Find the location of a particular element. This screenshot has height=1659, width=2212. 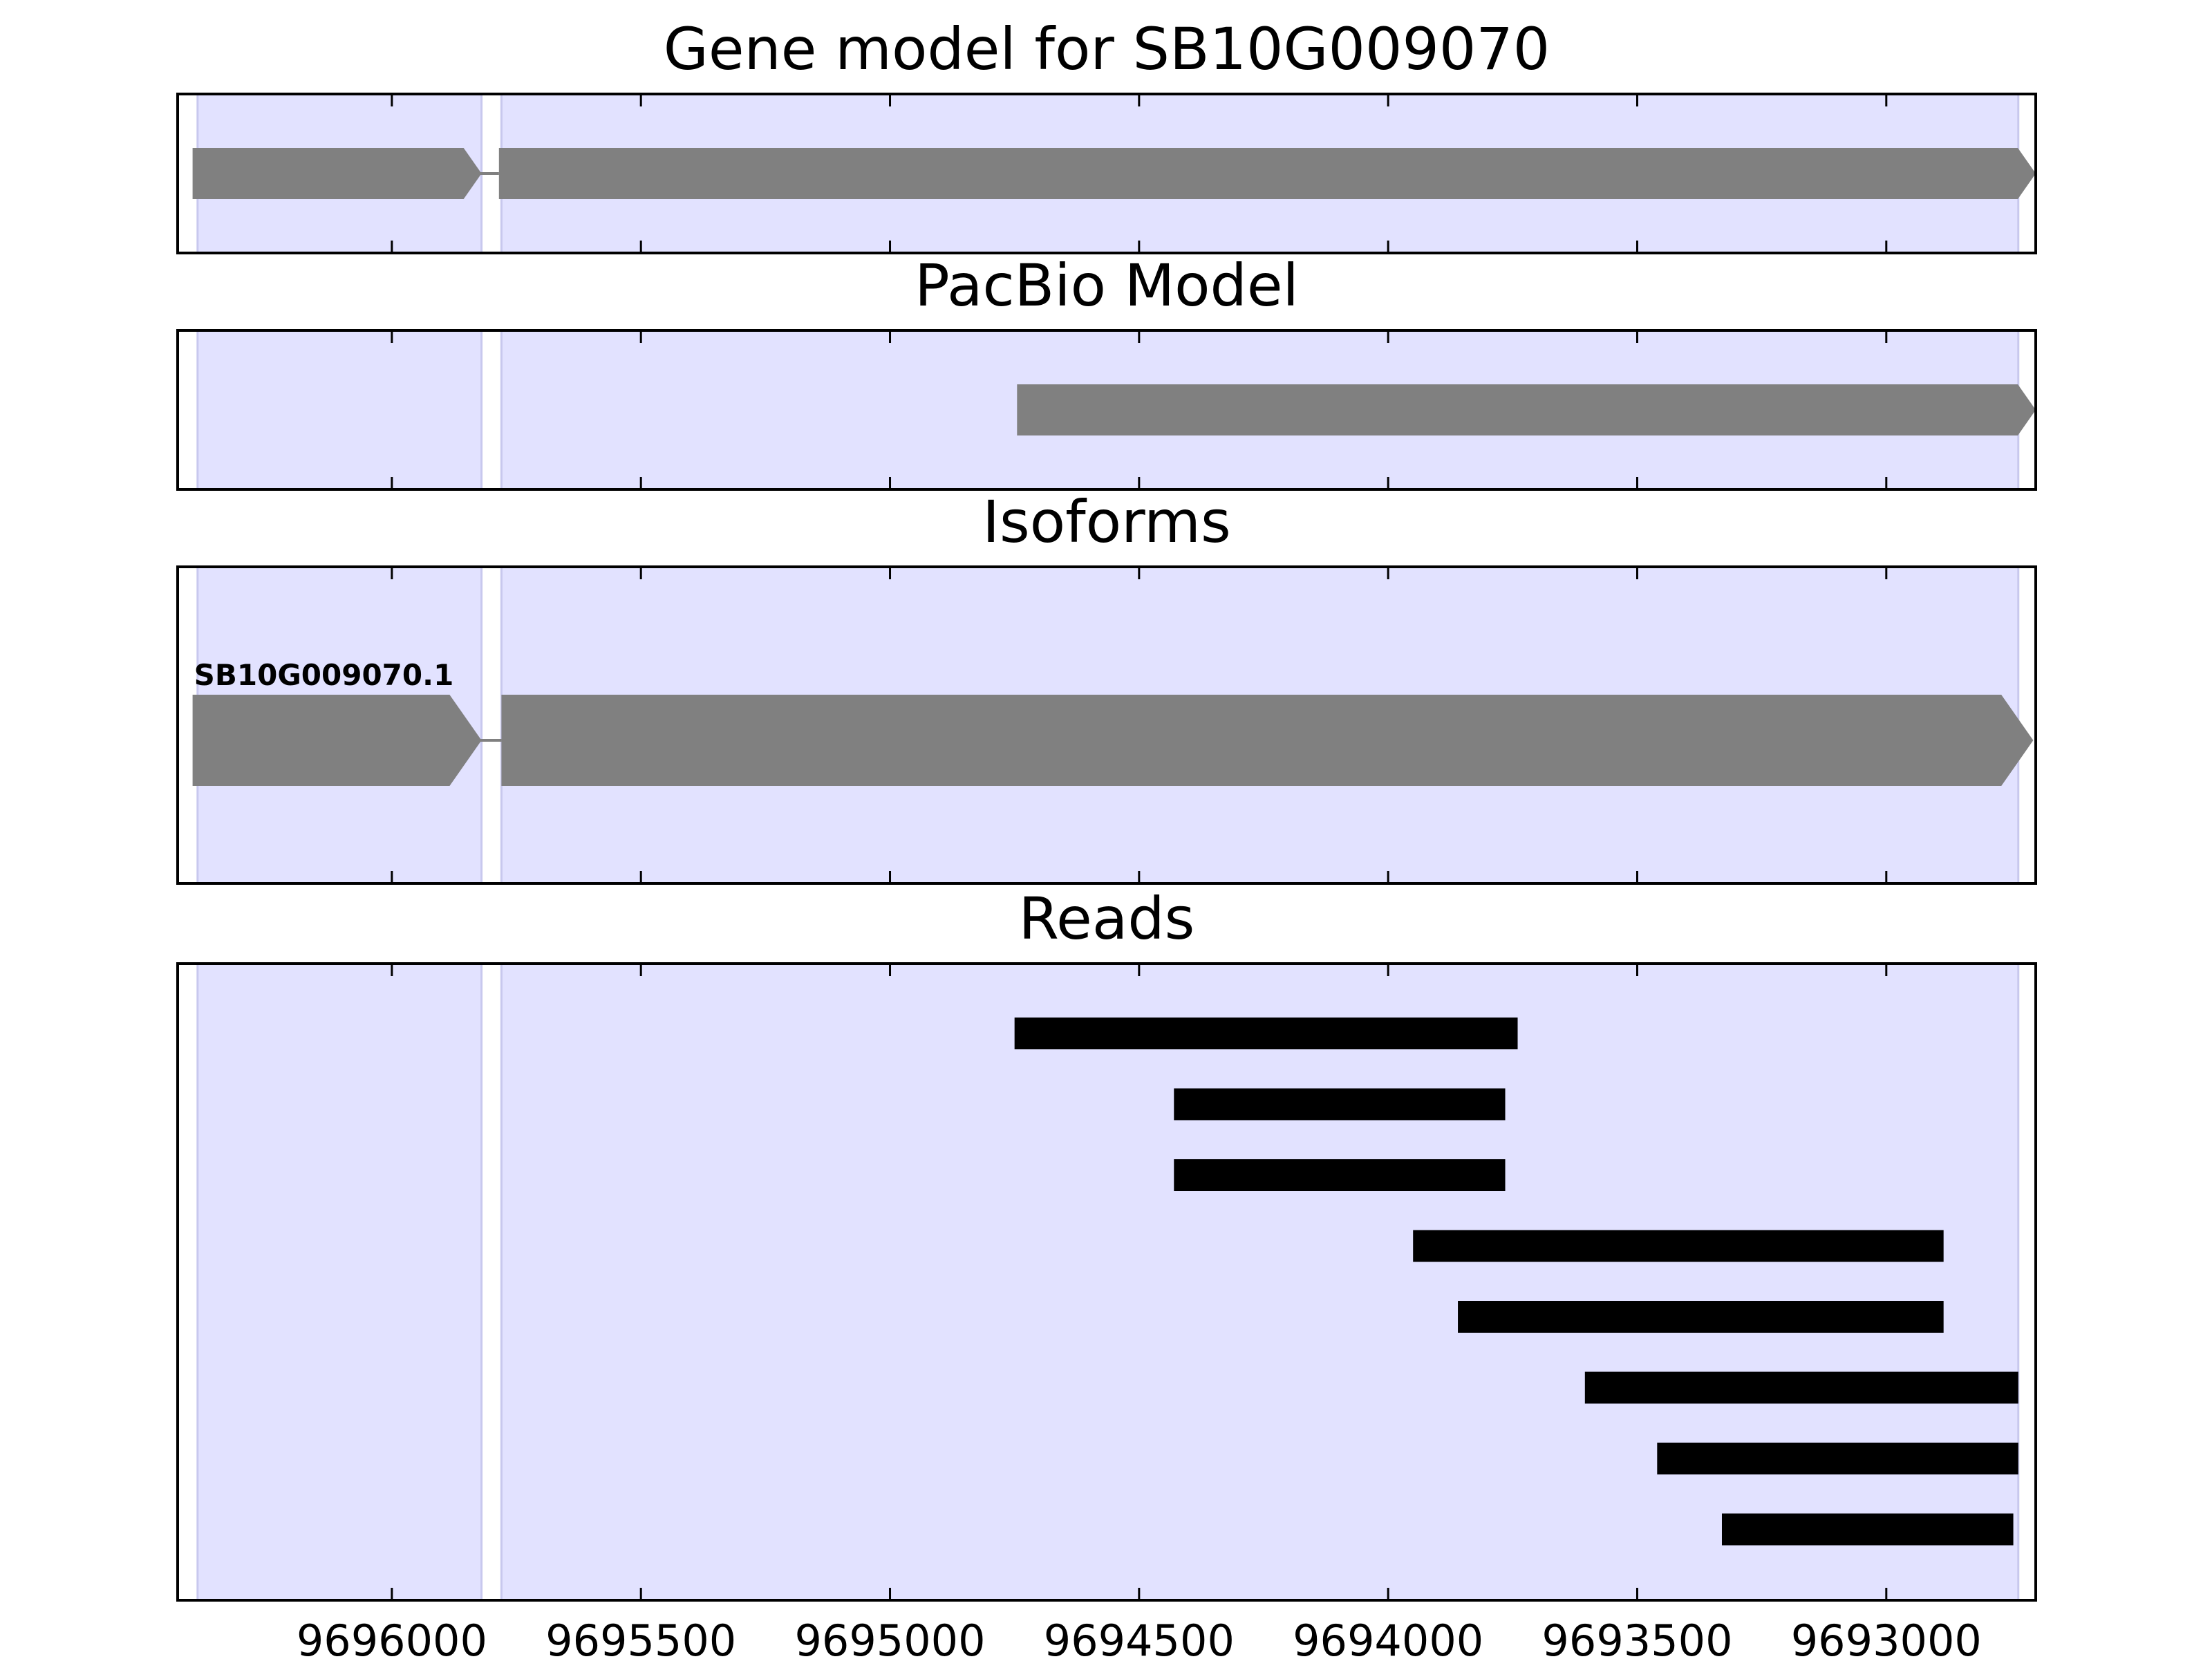

x-tick-label: 9694500 is located at coordinates (1139, 1637).